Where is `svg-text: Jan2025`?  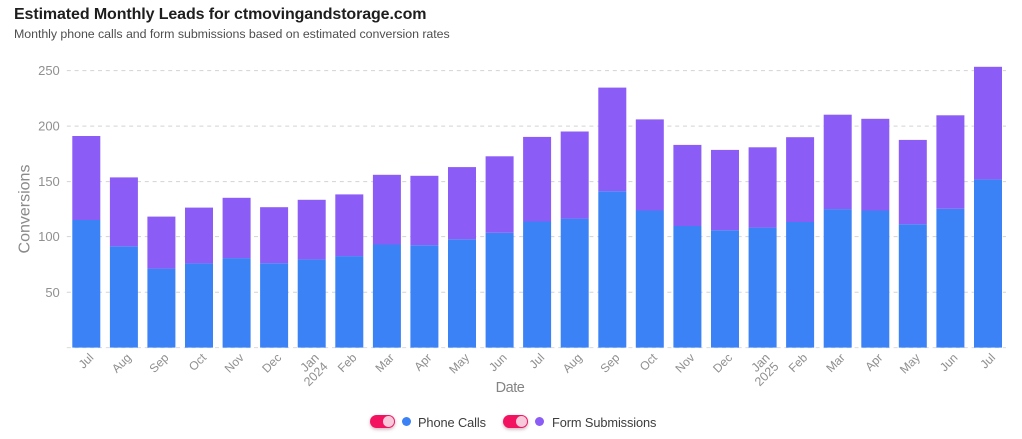
svg-text: Jan2025 is located at coordinates (762, 370).